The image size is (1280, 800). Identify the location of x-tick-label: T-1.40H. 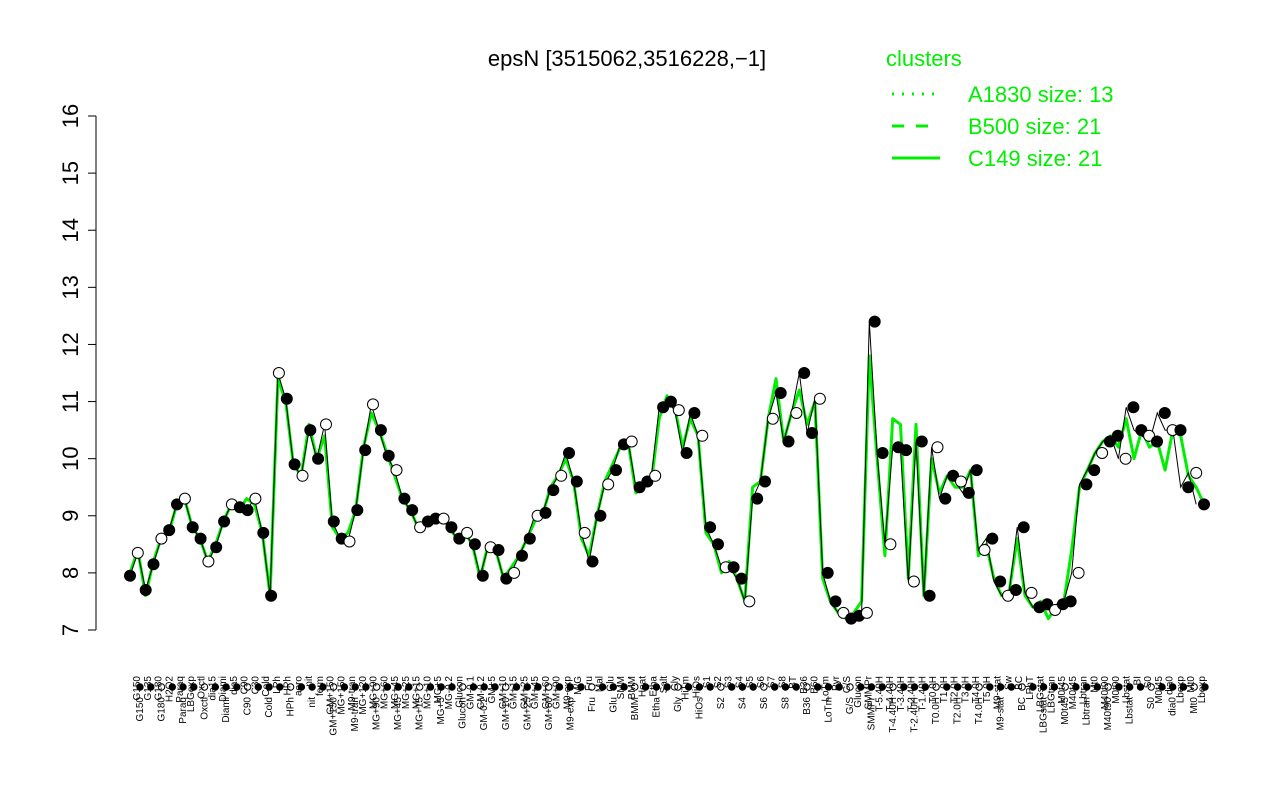
(922, 694).